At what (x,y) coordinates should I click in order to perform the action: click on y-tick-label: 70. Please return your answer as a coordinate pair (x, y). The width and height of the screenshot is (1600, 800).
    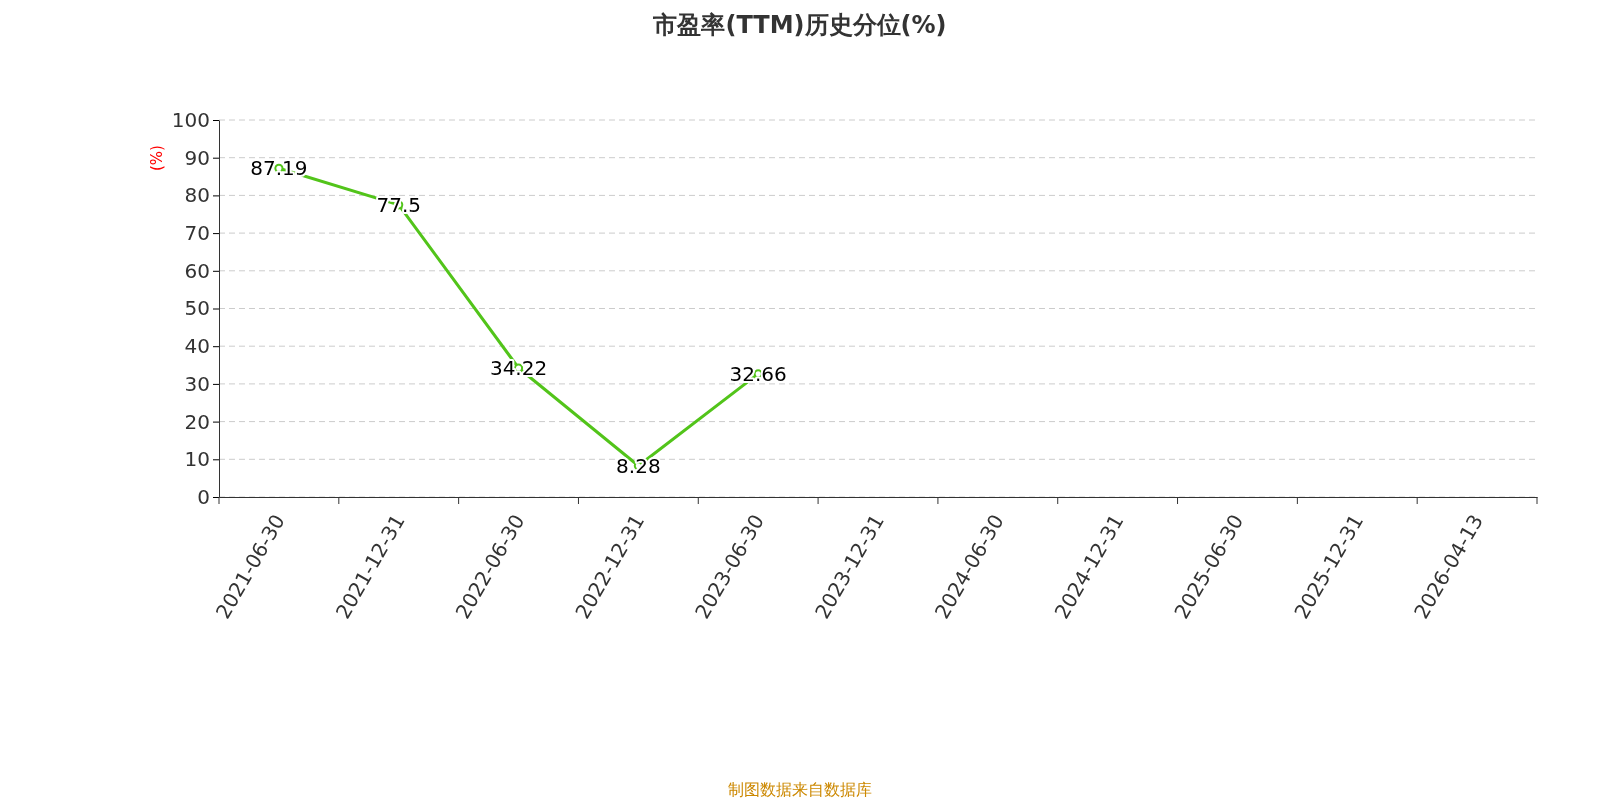
    Looking at the image, I should click on (197, 233).